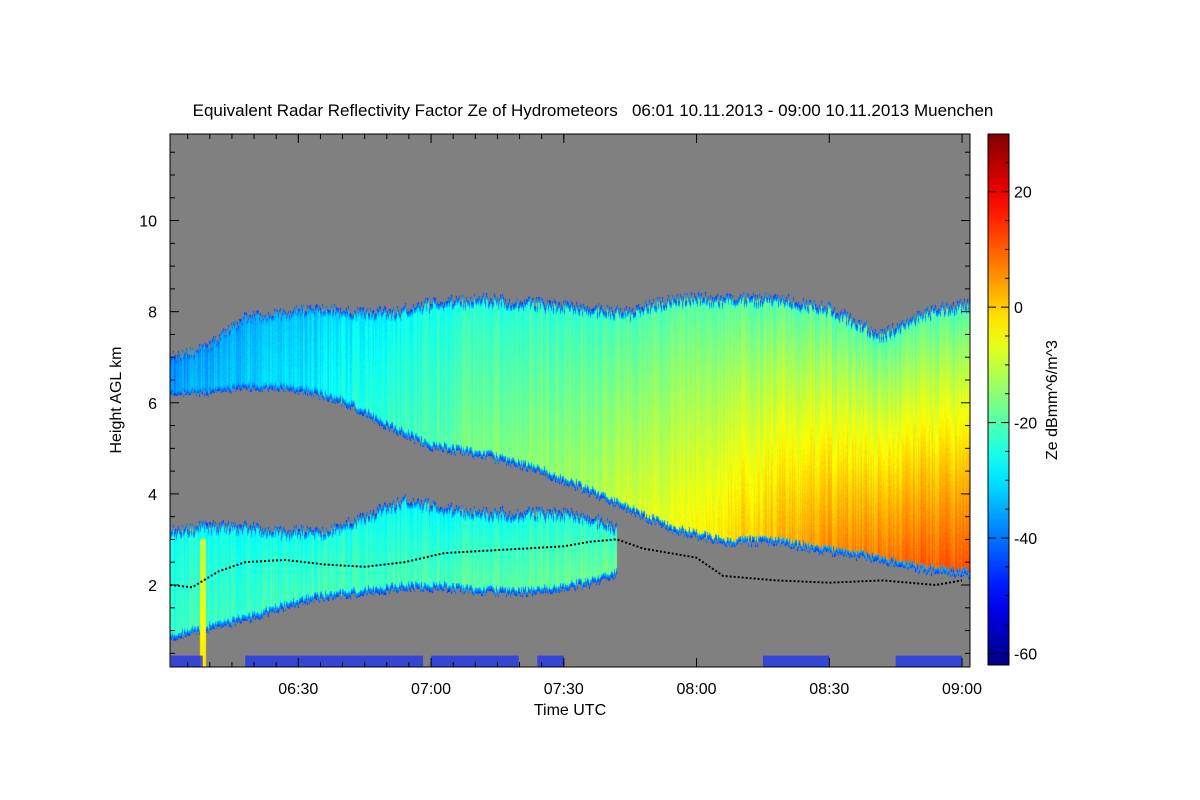 This screenshot has width=1200, height=800. Describe the element at coordinates (1052, 400) in the screenshot. I see `colorbar-label: Ze dBmm^6/m^3` at that location.